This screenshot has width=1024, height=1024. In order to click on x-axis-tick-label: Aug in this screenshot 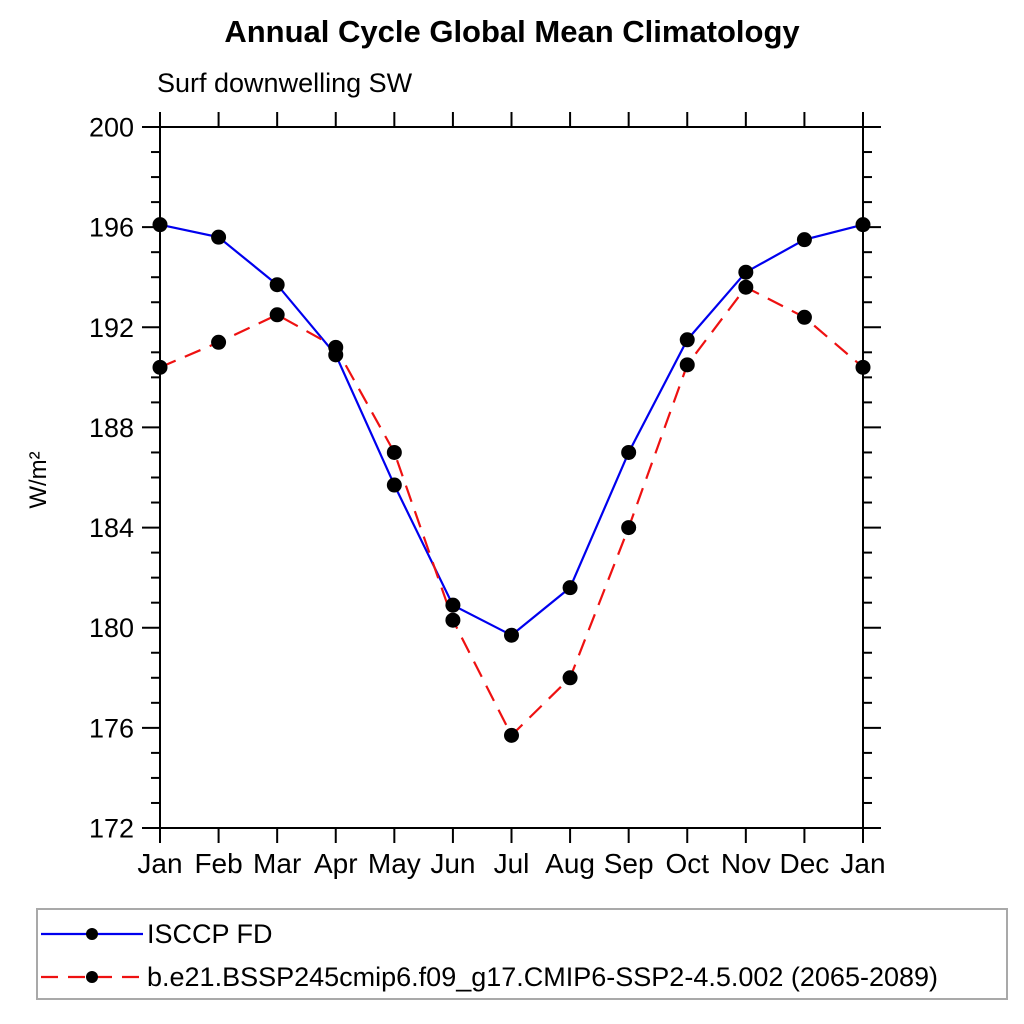, I will do `click(570, 863)`.